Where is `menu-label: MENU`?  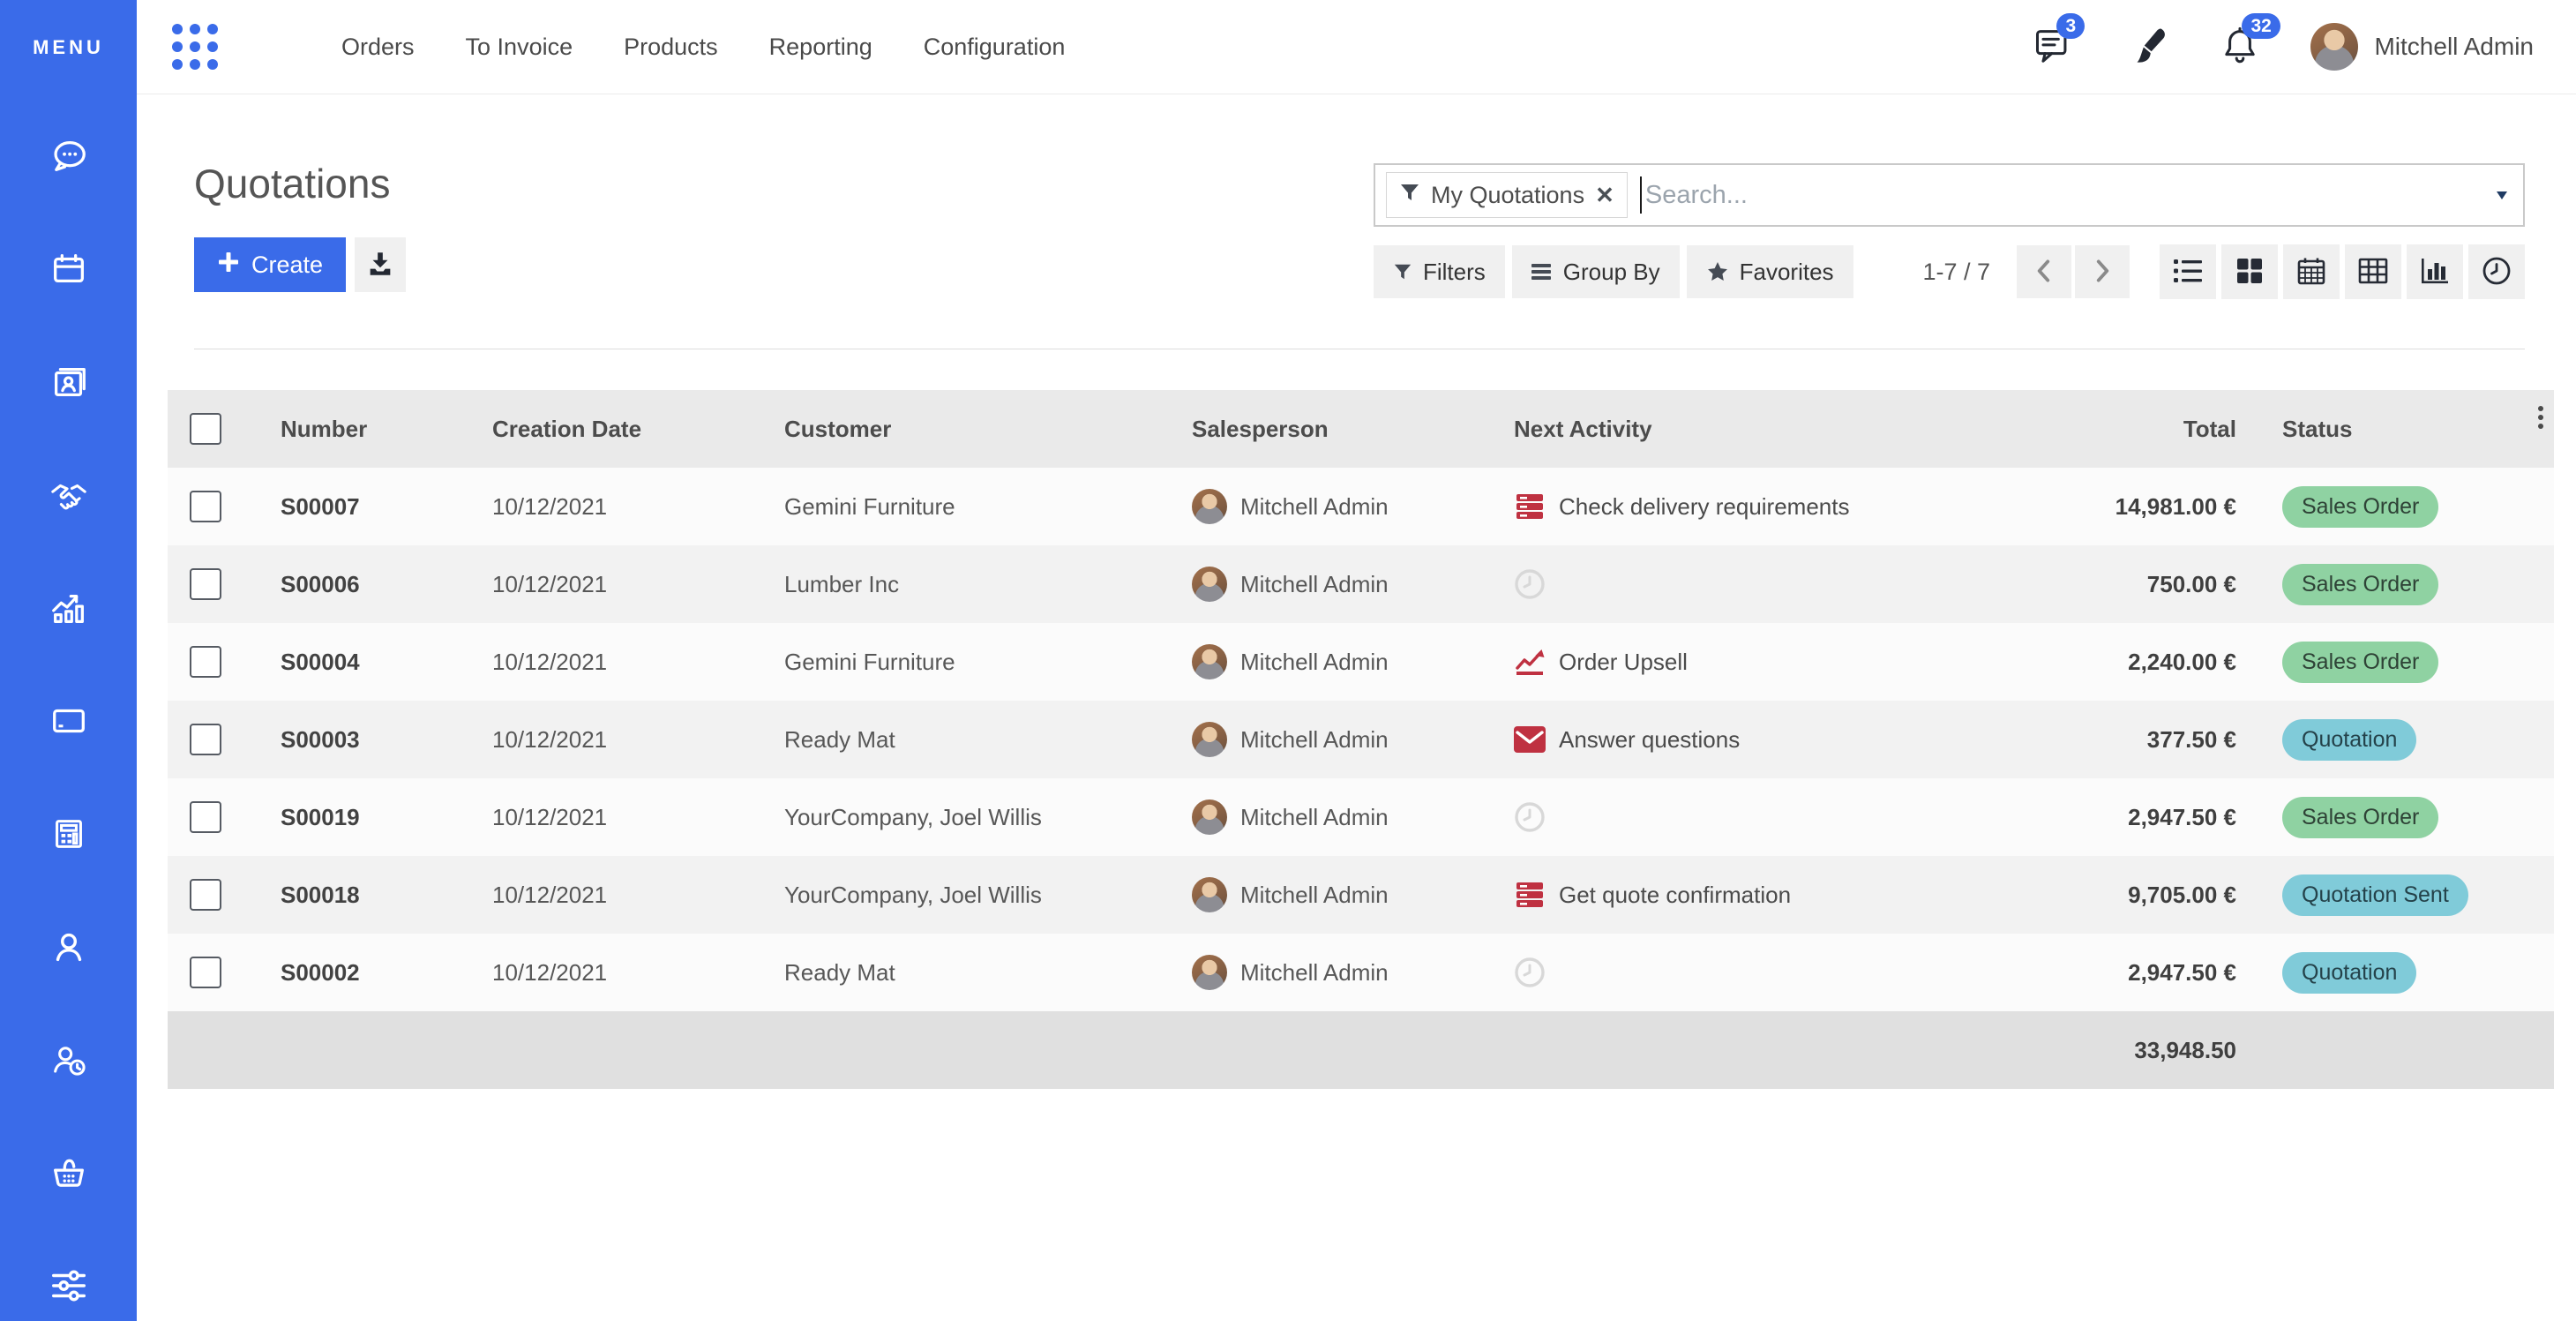
menu-label: MENU is located at coordinates (69, 46).